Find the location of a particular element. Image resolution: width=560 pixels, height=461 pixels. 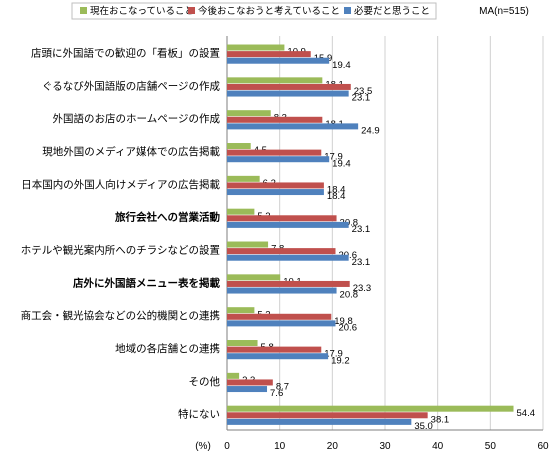

category-label: ぐるなび外国語版の店舗ページの作成 is located at coordinates (131, 85).